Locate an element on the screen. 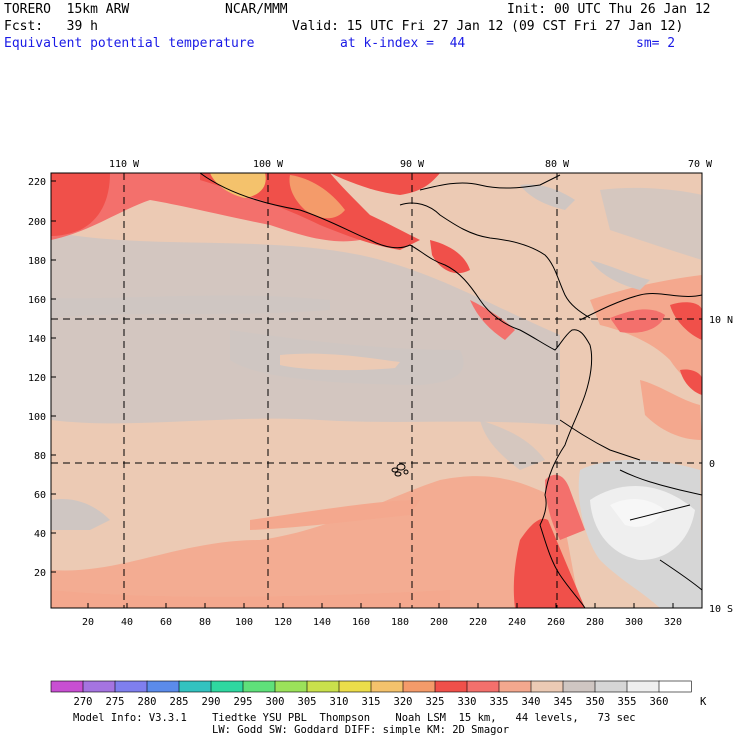 The height and width of the screenshot is (740, 740). x-tick-label: 220 is located at coordinates (478, 622).